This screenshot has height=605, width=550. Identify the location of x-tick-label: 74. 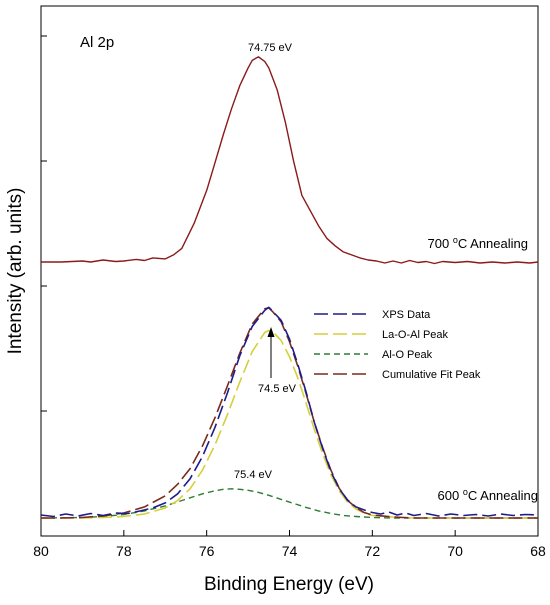
(290, 551).